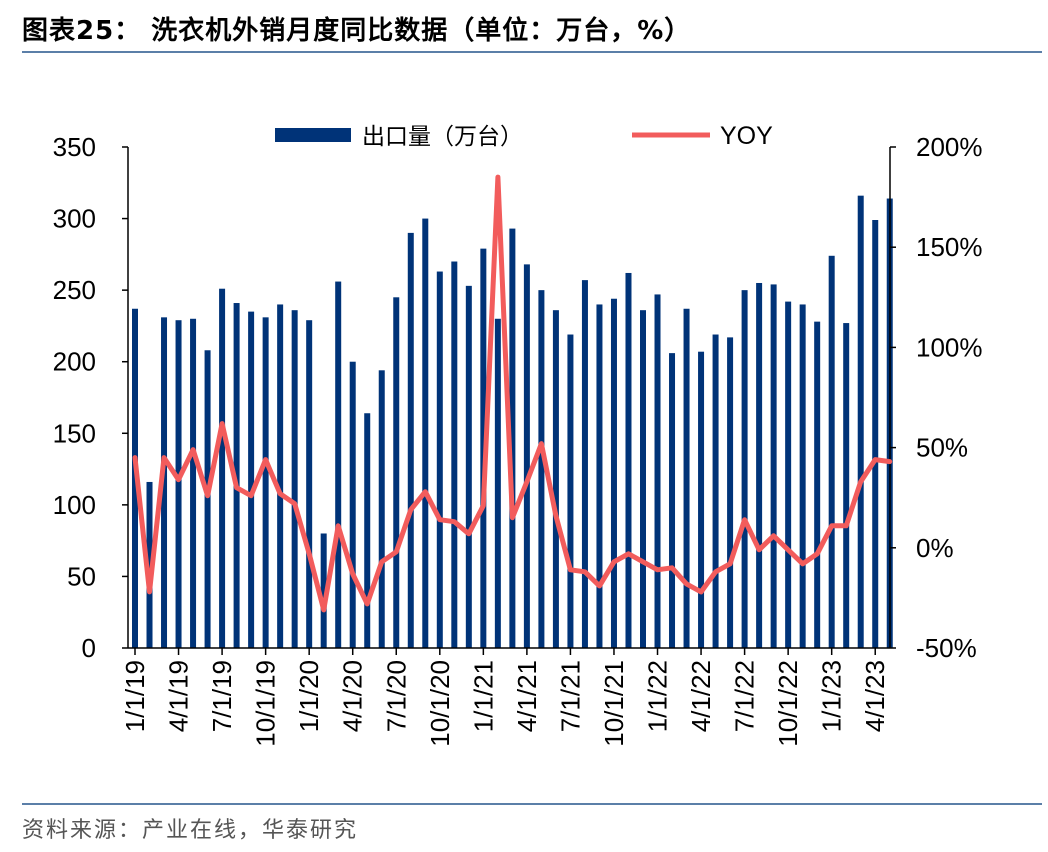 The height and width of the screenshot is (852, 1048). I want to click on y-right-tick-label: -50%, so click(946, 648).